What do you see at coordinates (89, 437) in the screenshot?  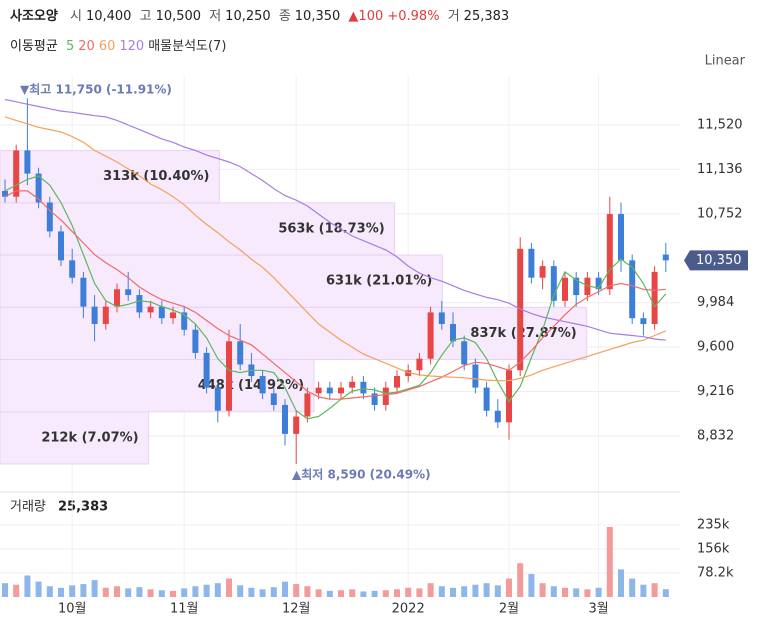 I see `profile-label: 212k (7.07%)` at bounding box center [89, 437].